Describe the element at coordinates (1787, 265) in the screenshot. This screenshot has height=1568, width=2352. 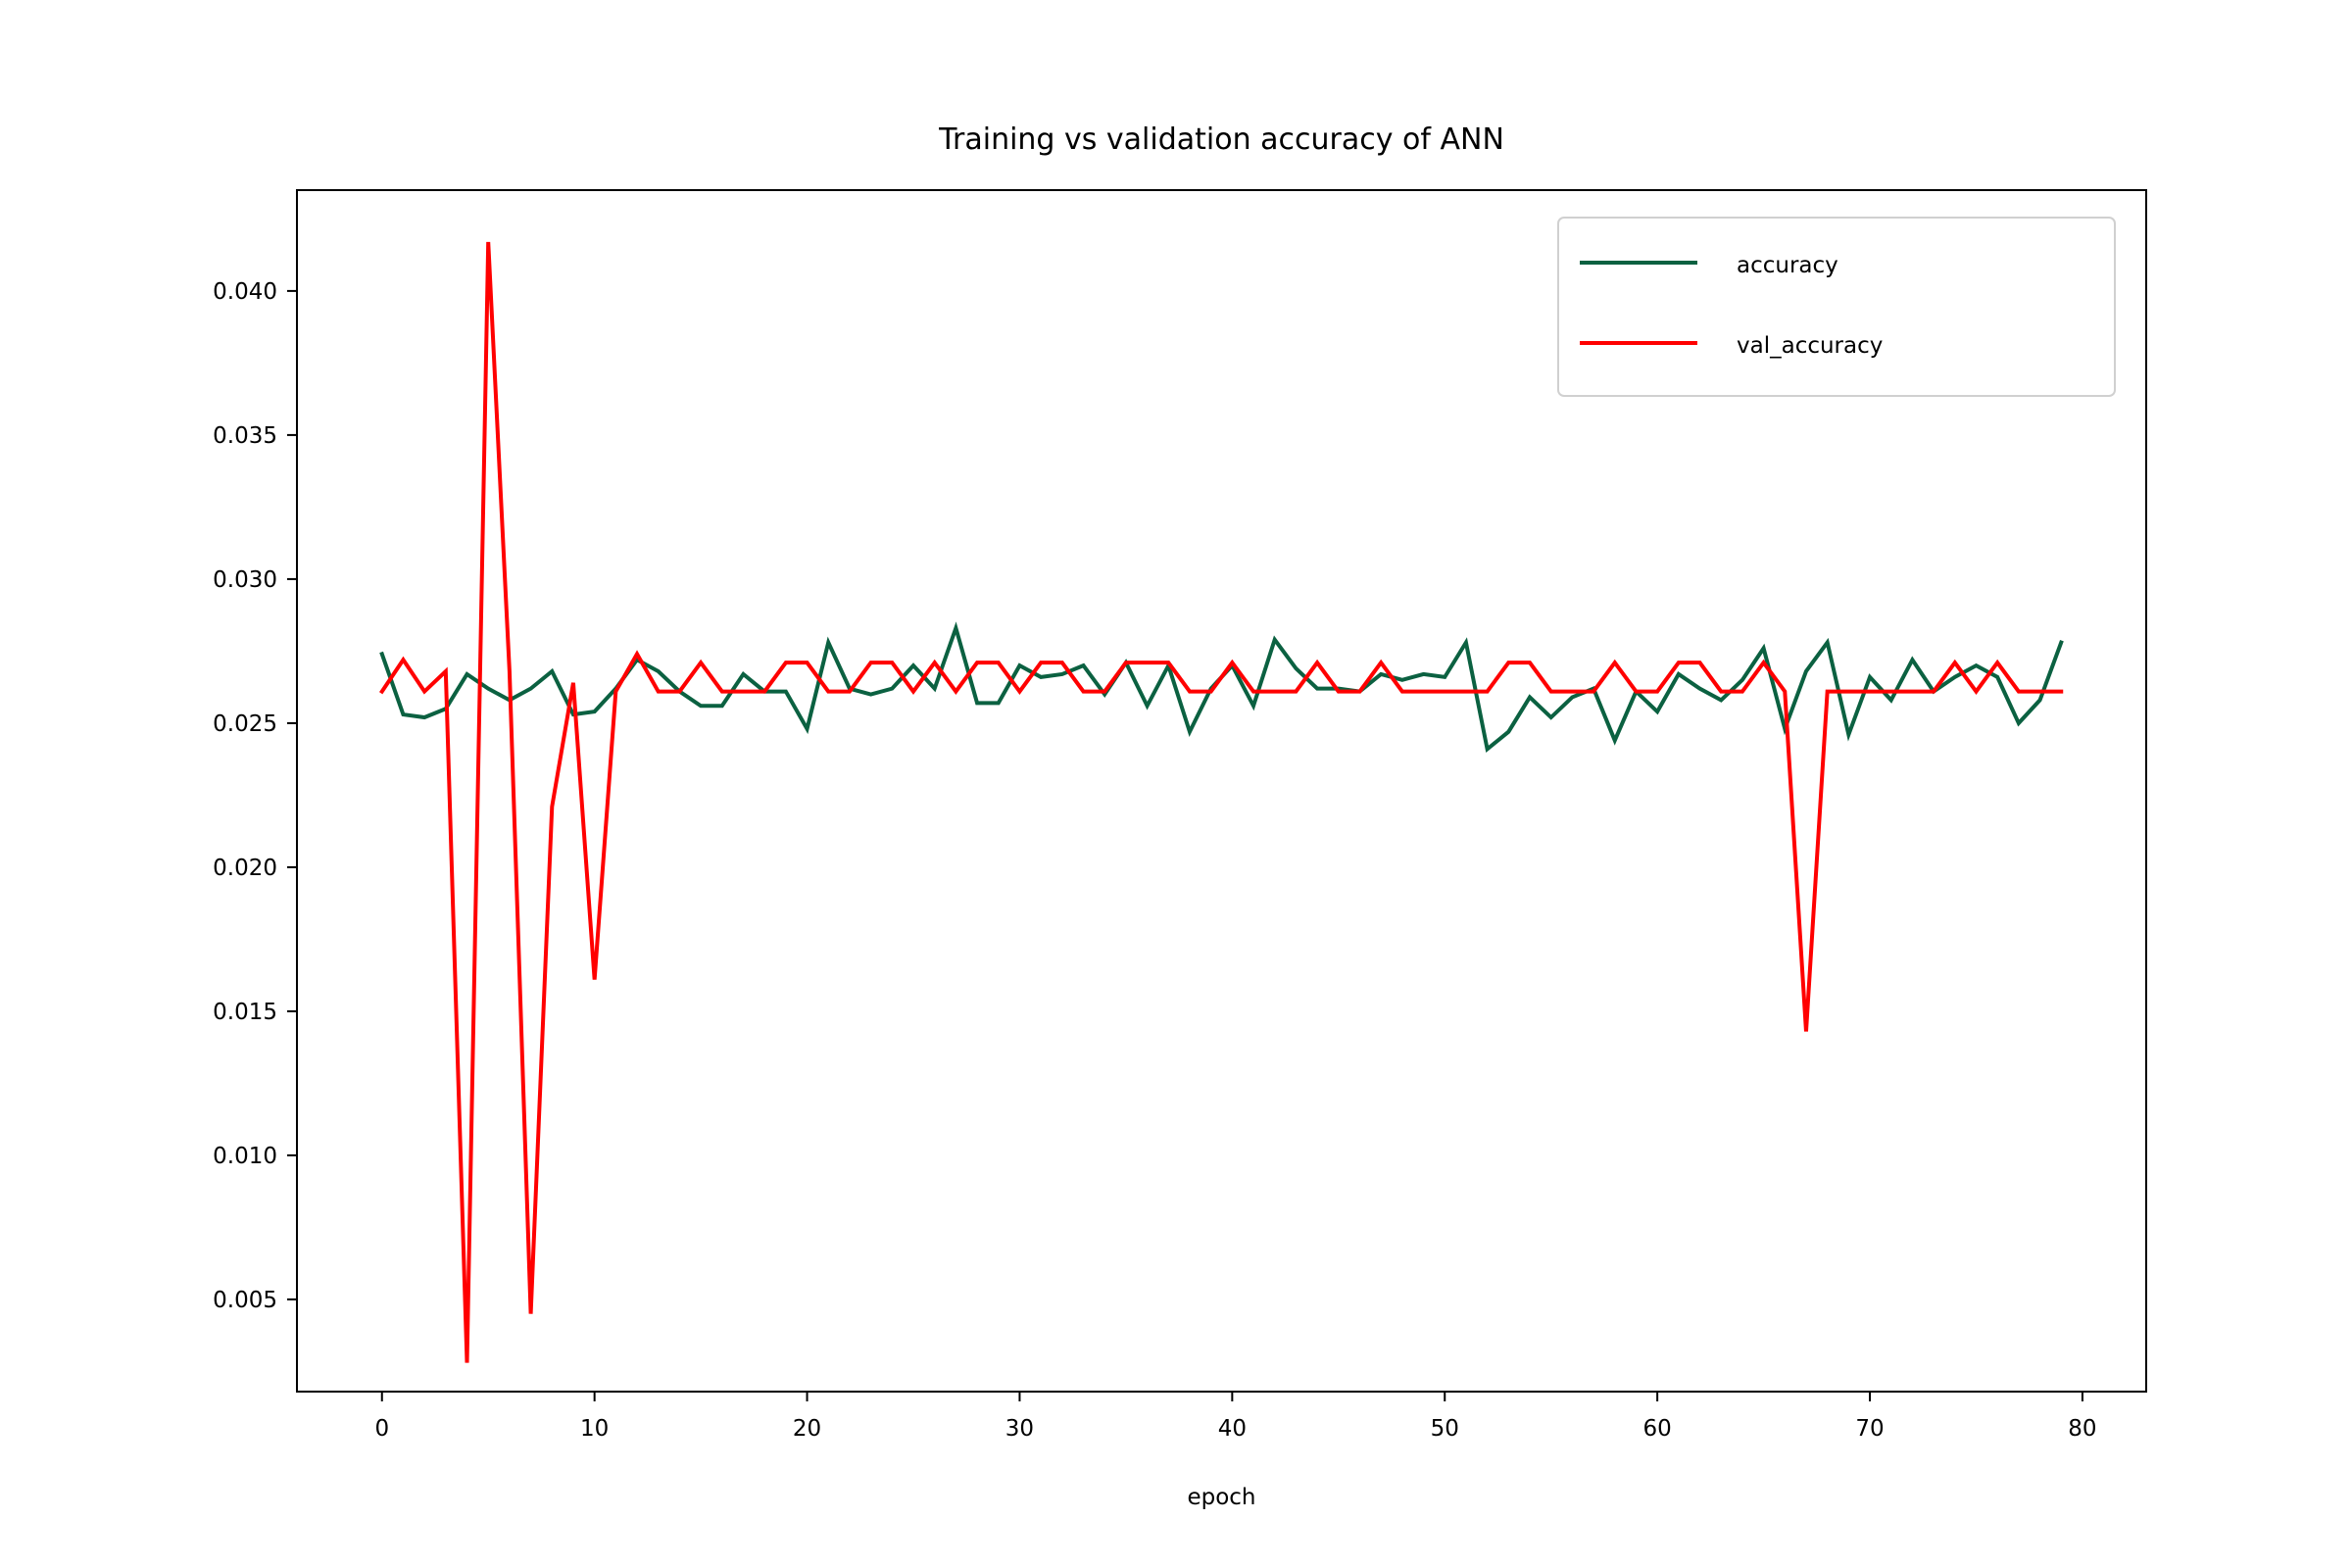
I see `legend-label-accuracy: accuracy` at that location.